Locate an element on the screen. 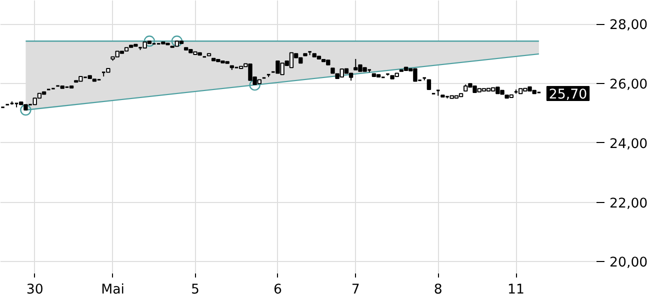 The width and height of the screenshot is (650, 300). x-tick-label: 6 is located at coordinates (277, 290).